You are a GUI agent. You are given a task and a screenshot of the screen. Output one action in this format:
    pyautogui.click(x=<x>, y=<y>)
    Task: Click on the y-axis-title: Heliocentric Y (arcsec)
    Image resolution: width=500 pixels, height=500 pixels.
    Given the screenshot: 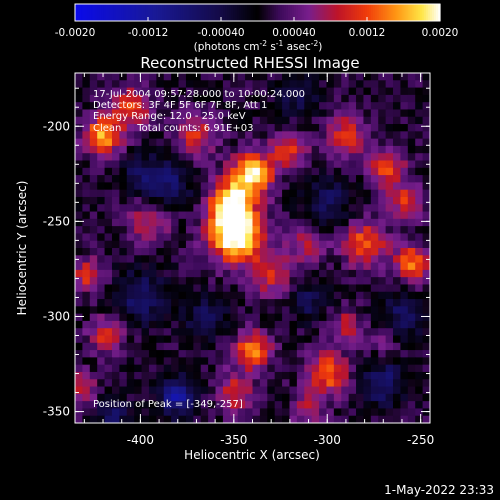 What is the action you would take?
    pyautogui.click(x=22, y=248)
    